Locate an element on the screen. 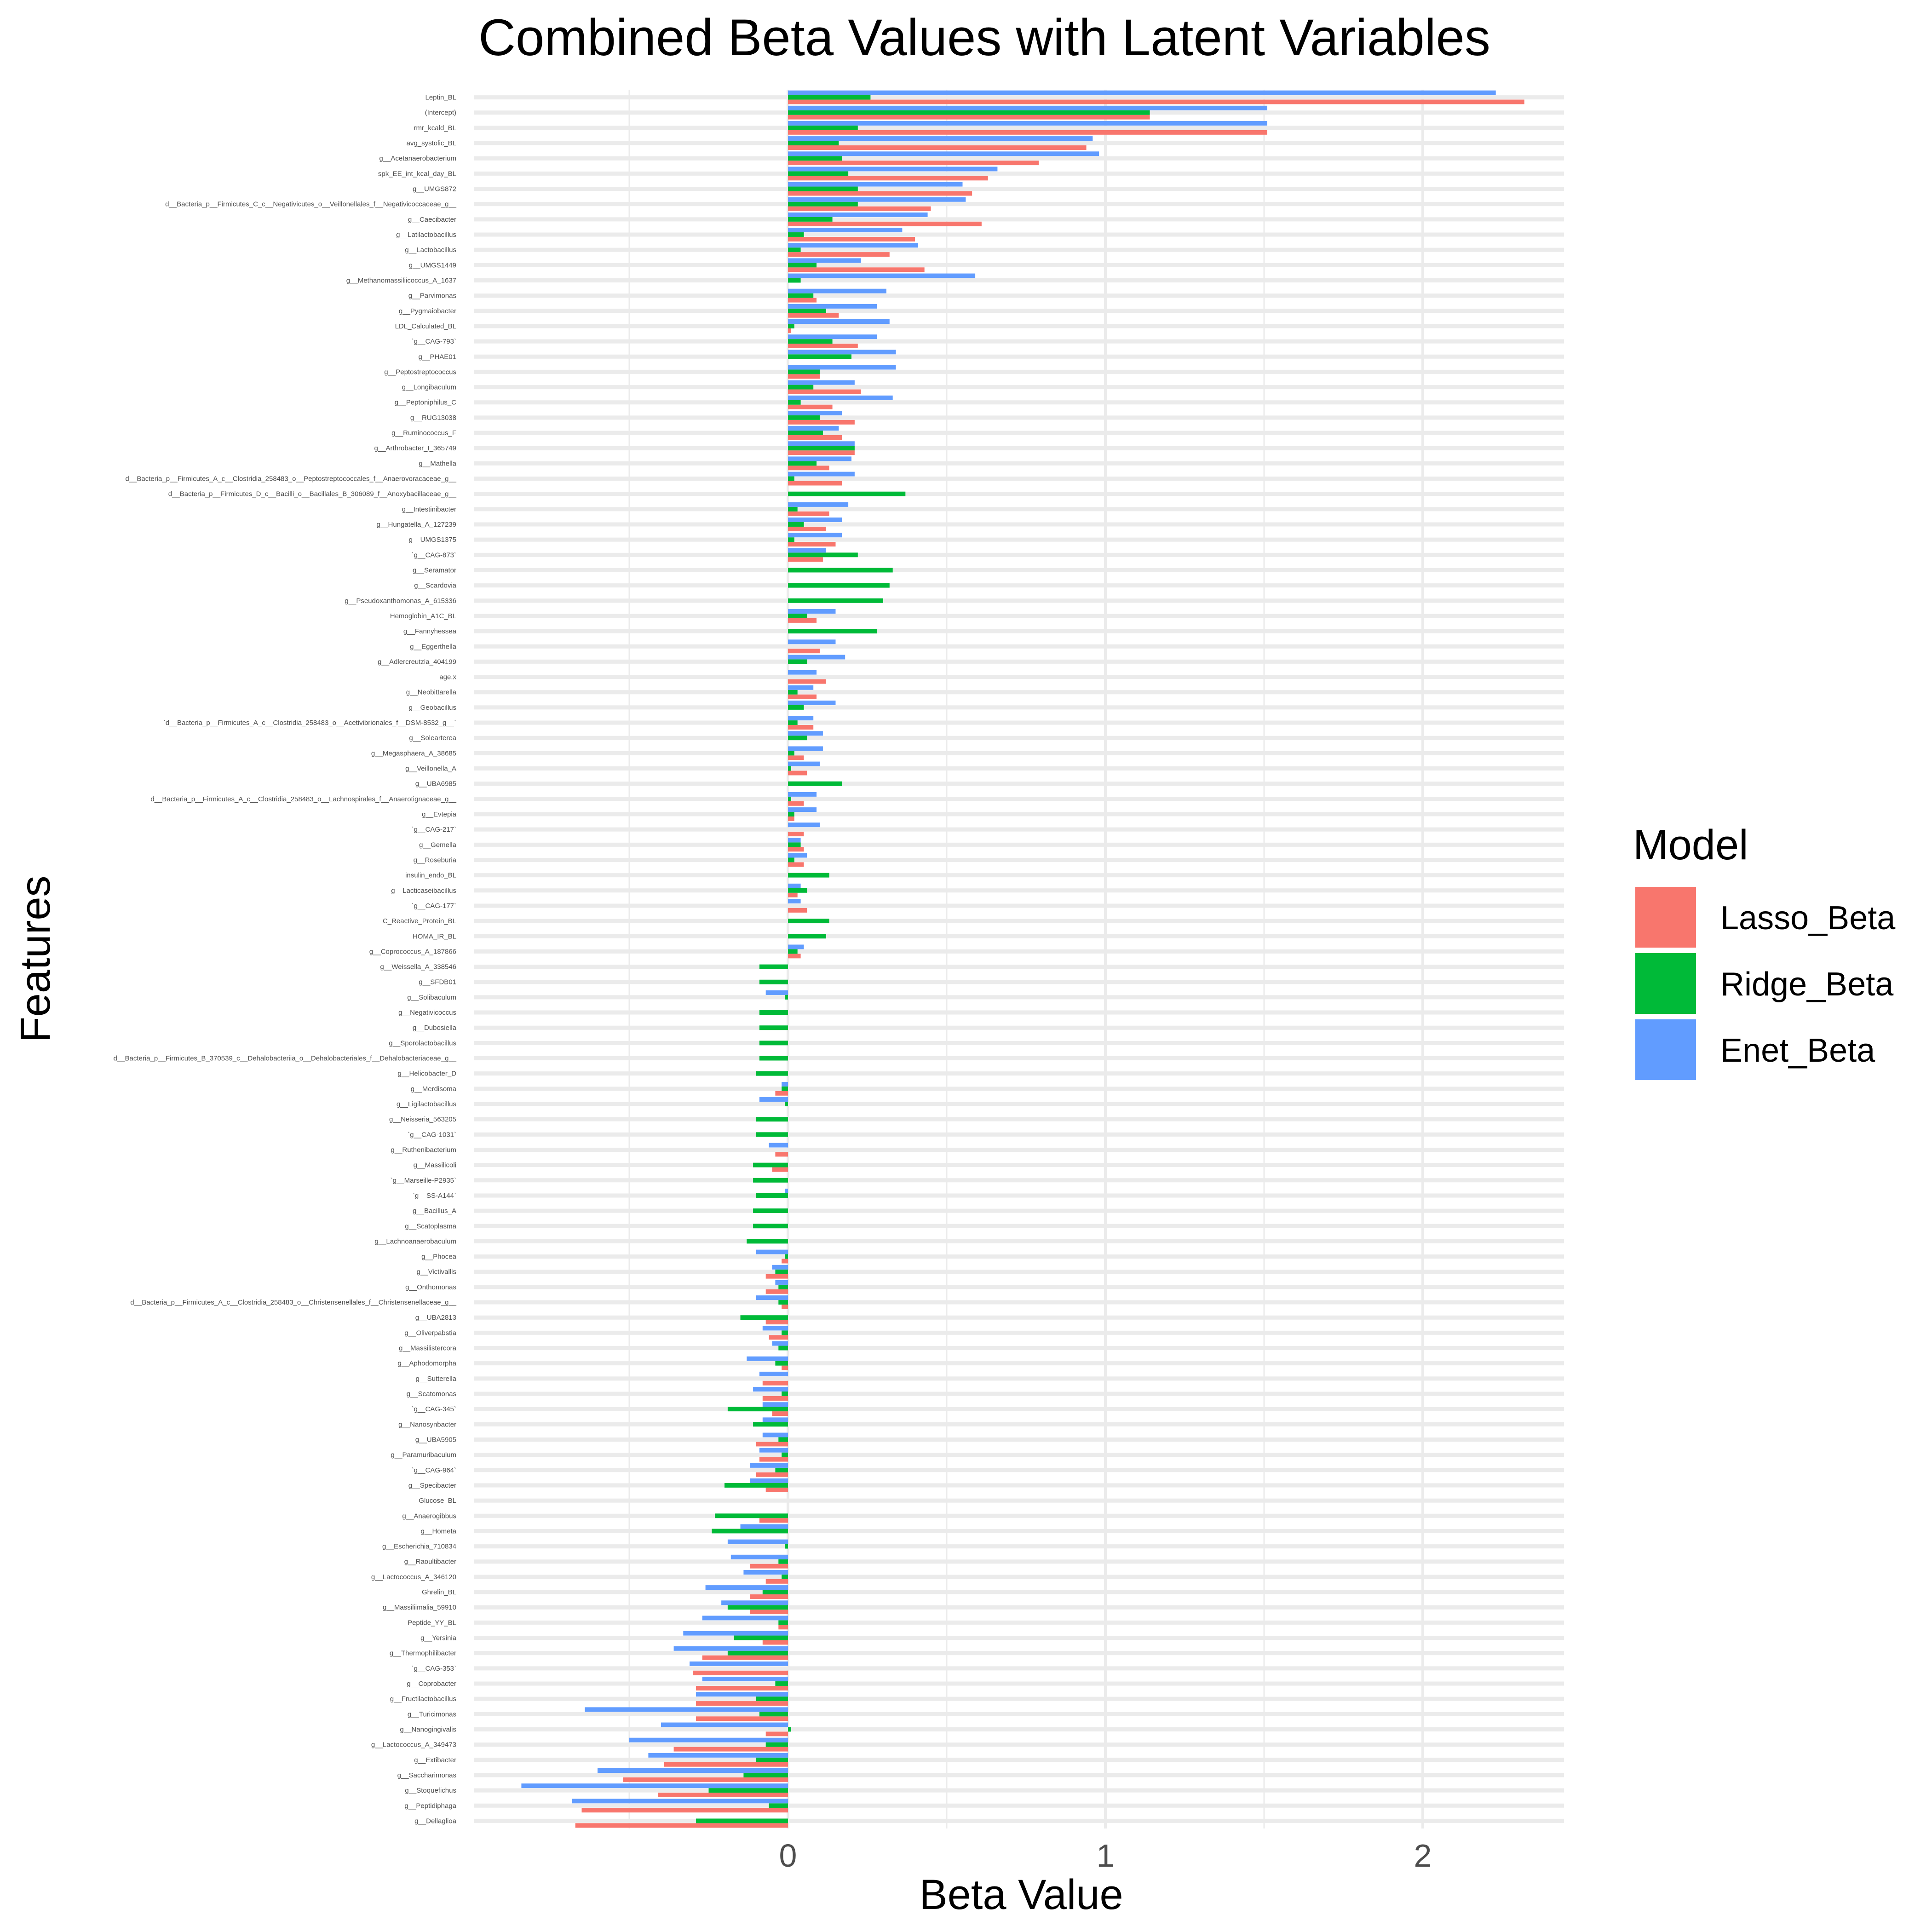 The height and width of the screenshot is (1932, 1932). y-tick-label: g__Escherichia_710834 is located at coordinates (419, 1547).